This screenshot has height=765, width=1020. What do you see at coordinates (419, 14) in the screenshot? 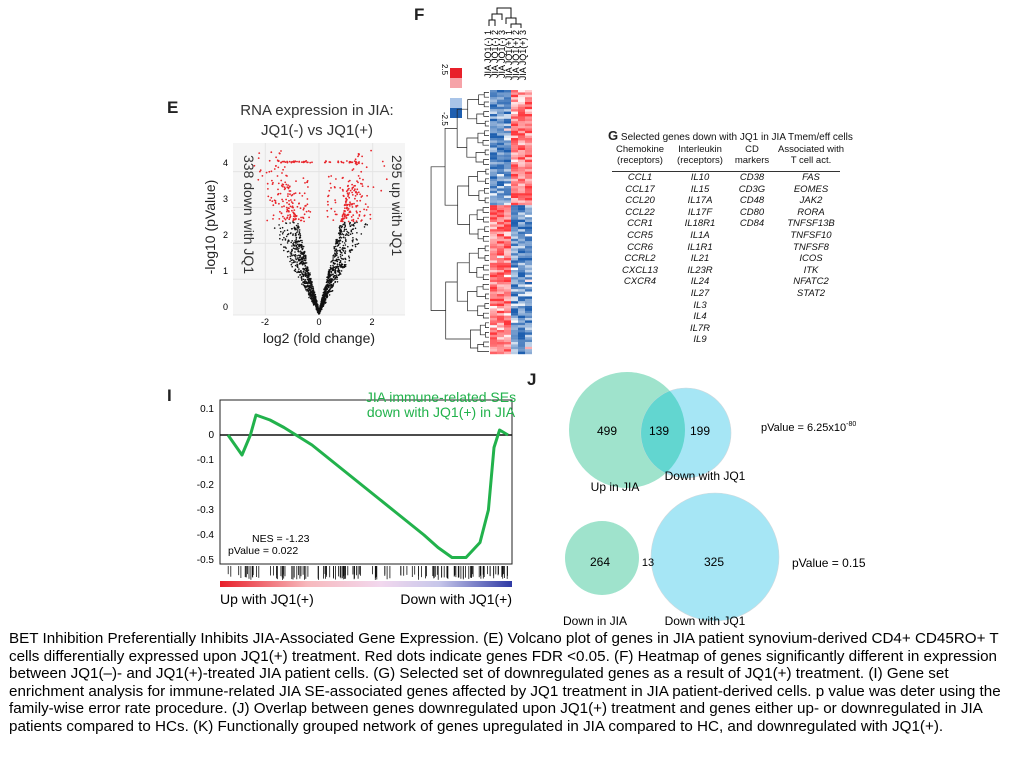
I see `panel-letter-f: F` at bounding box center [419, 14].